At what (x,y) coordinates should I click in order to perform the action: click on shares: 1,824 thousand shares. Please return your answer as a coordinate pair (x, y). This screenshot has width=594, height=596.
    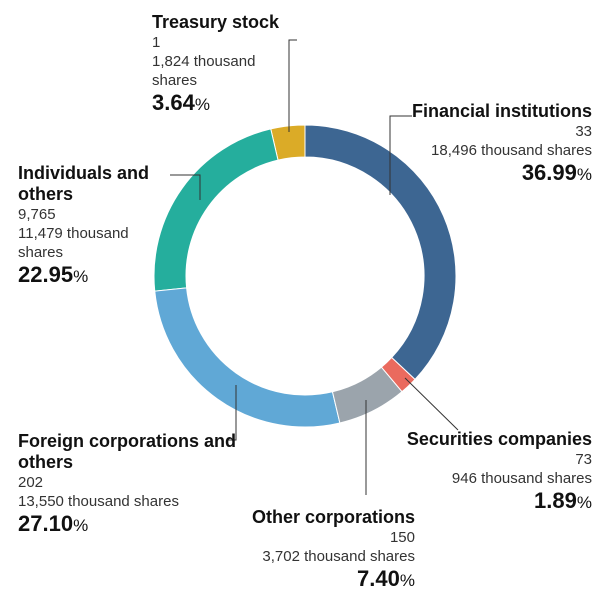
    Looking at the image, I should click on (204, 71).